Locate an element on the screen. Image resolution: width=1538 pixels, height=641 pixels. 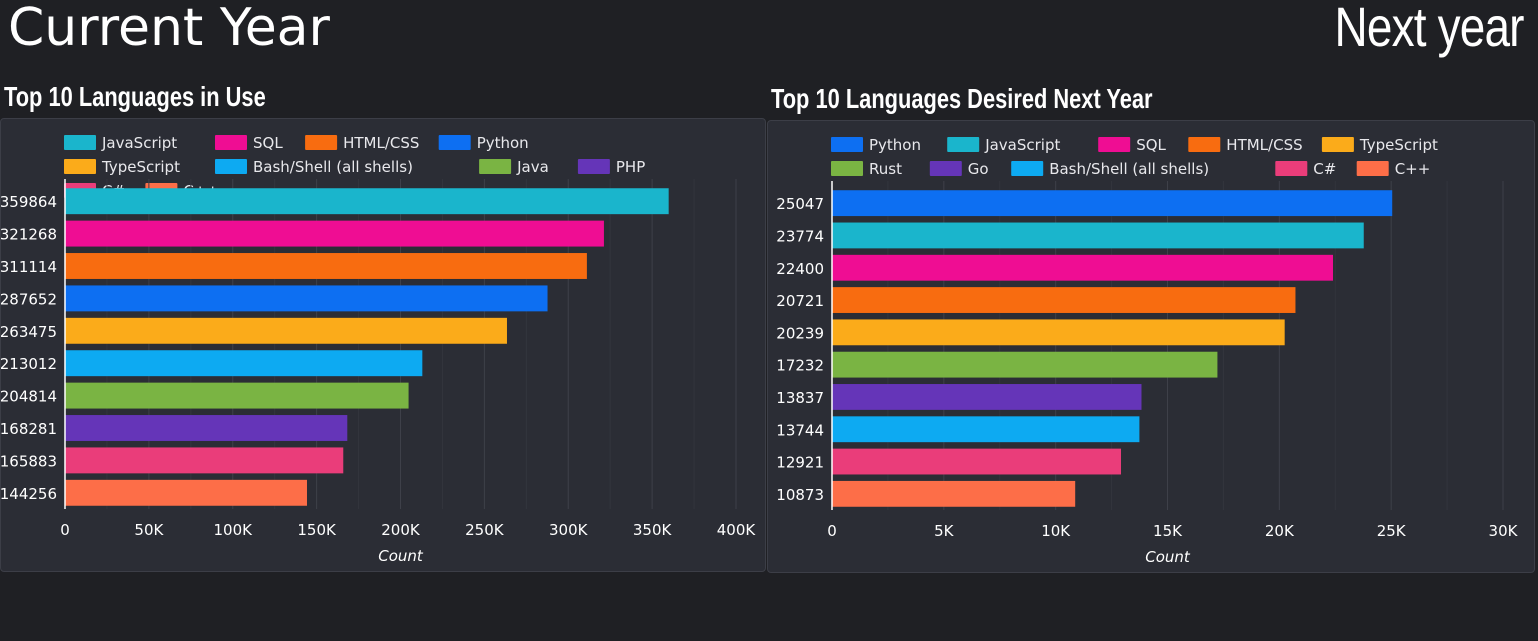
bar-value-label: 321268 is located at coordinates (29, 235).